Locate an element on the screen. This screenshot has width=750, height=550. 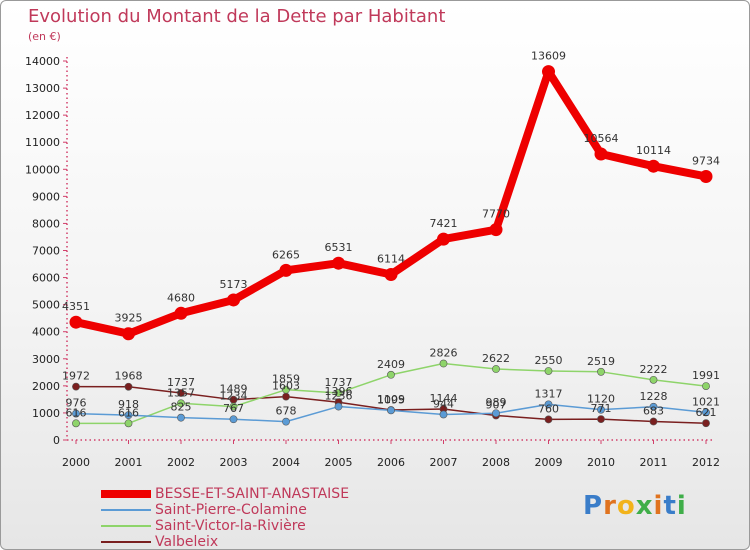
x-tick-label: 2008 is located at coordinates (496, 462).